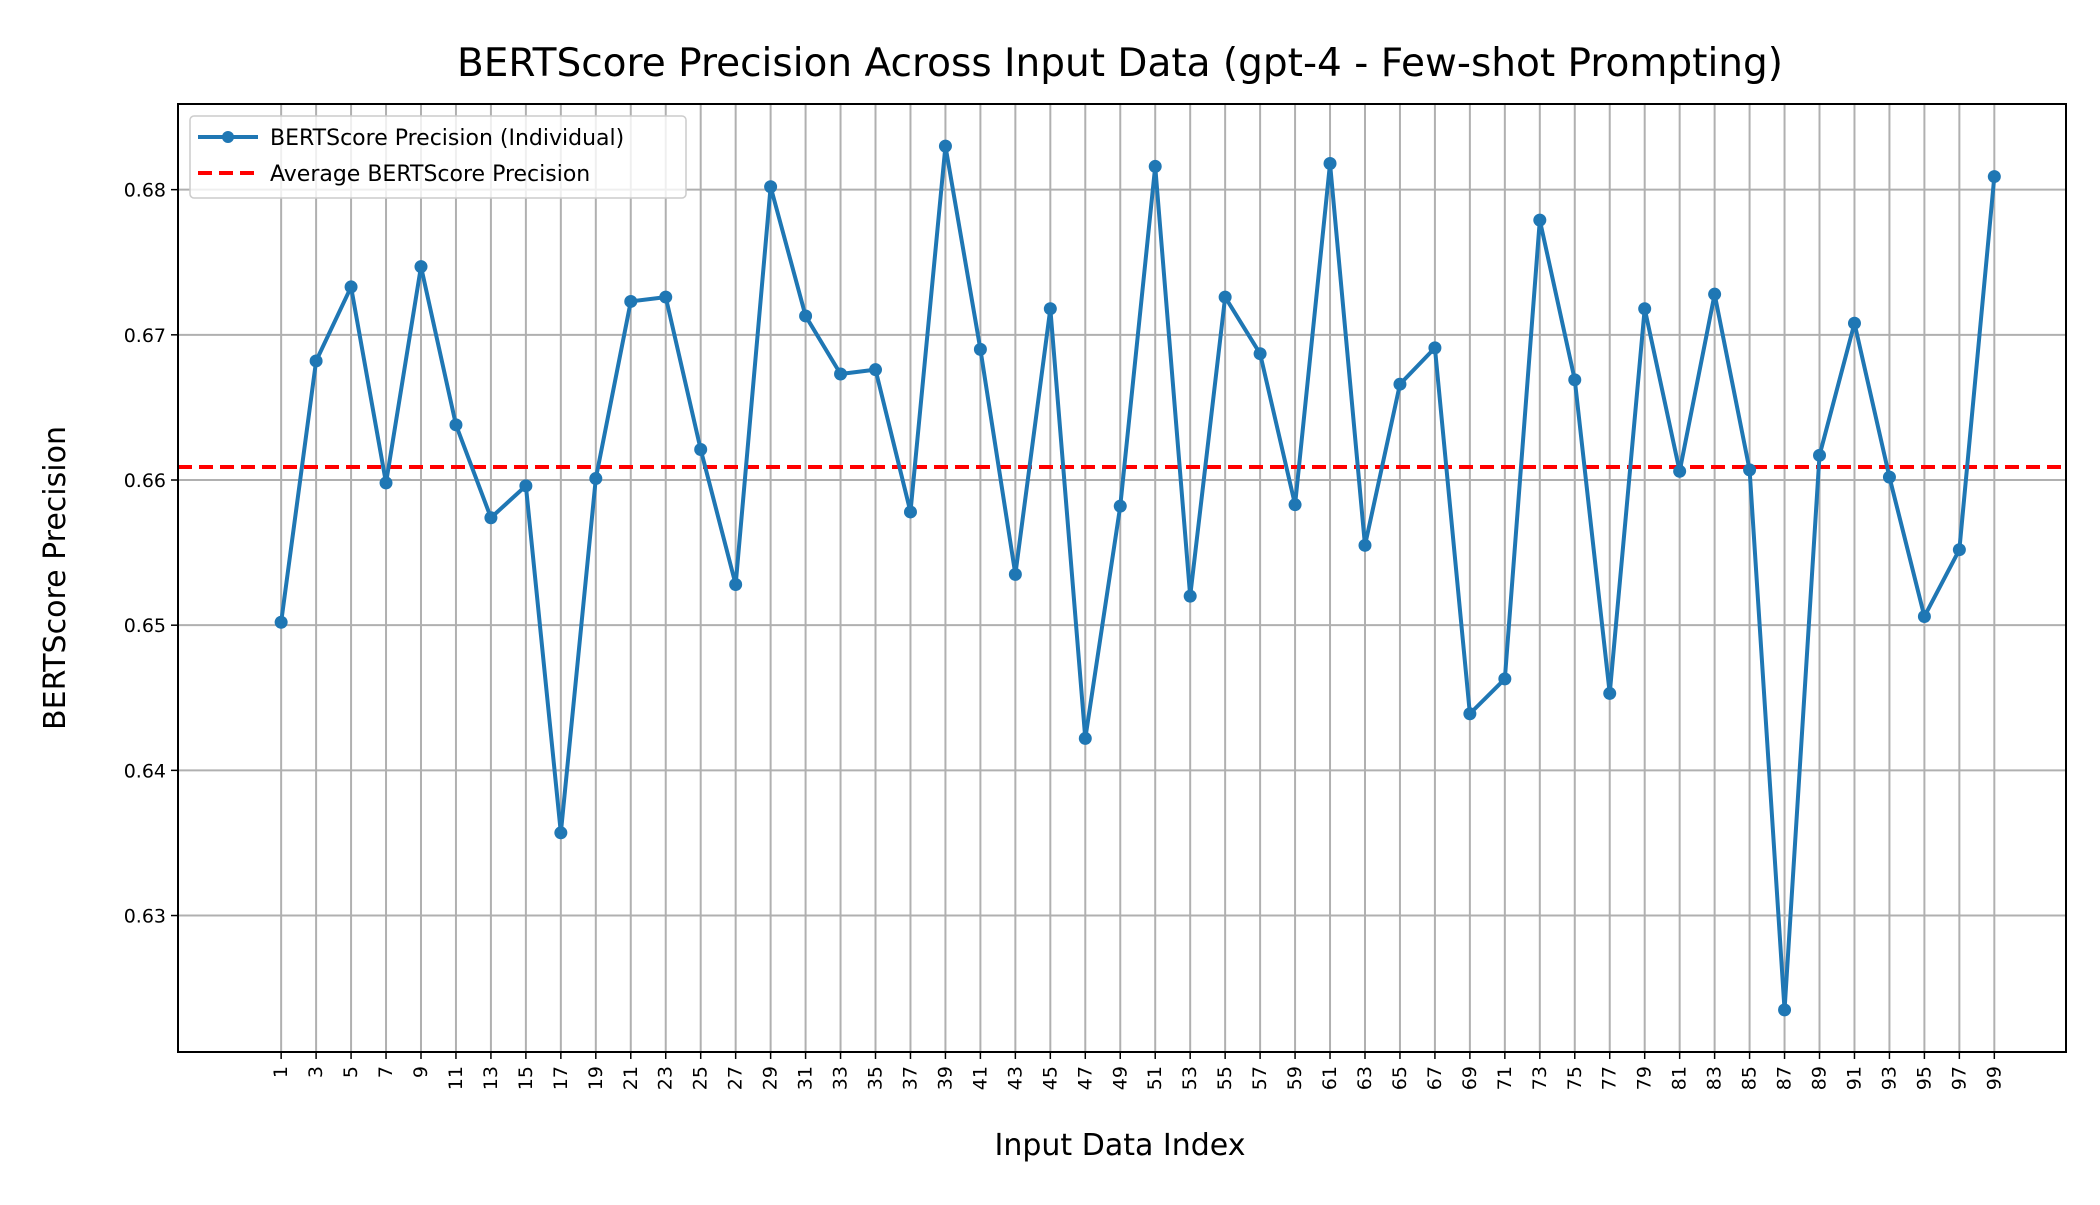 This screenshot has width=2100, height=1205. What do you see at coordinates (1470, 1078) in the screenshot?
I see `x-tick-label: 69` at bounding box center [1470, 1078].